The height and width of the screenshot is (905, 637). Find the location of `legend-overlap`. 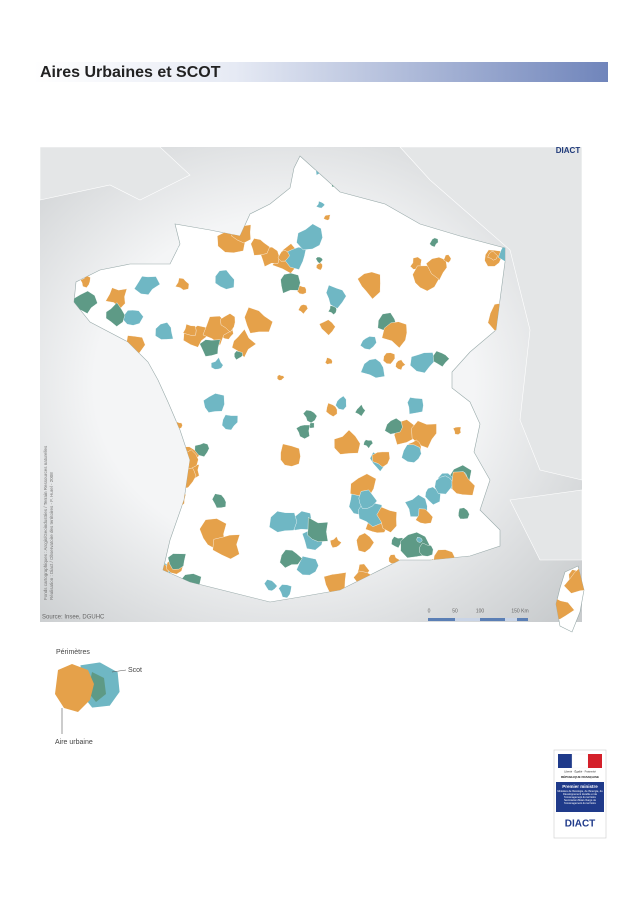

legend-overlap is located at coordinates (97, 687).